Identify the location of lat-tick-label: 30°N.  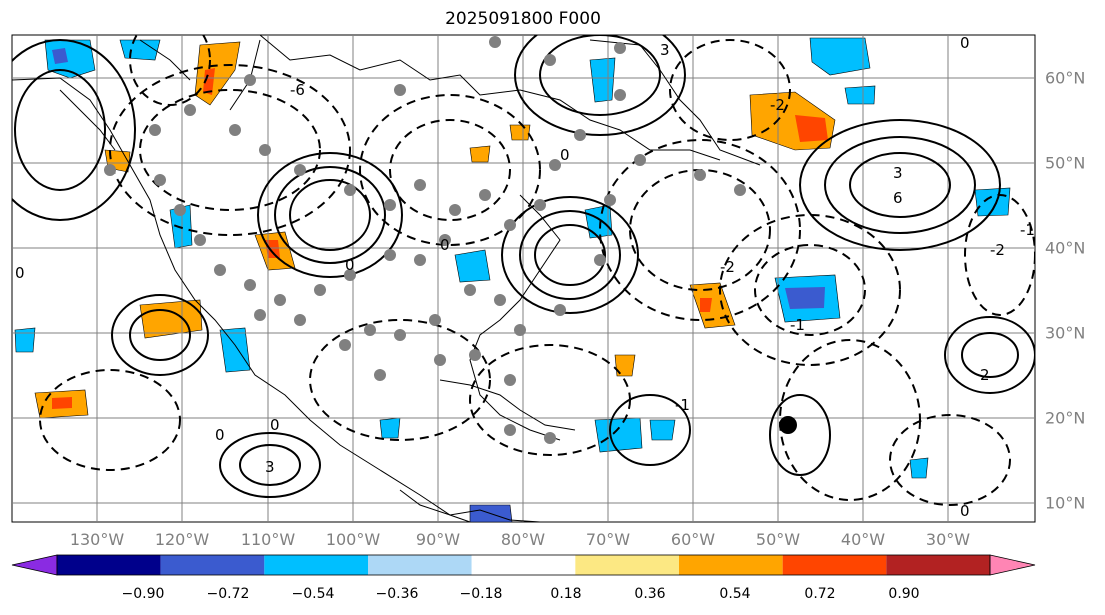
(1065, 333).